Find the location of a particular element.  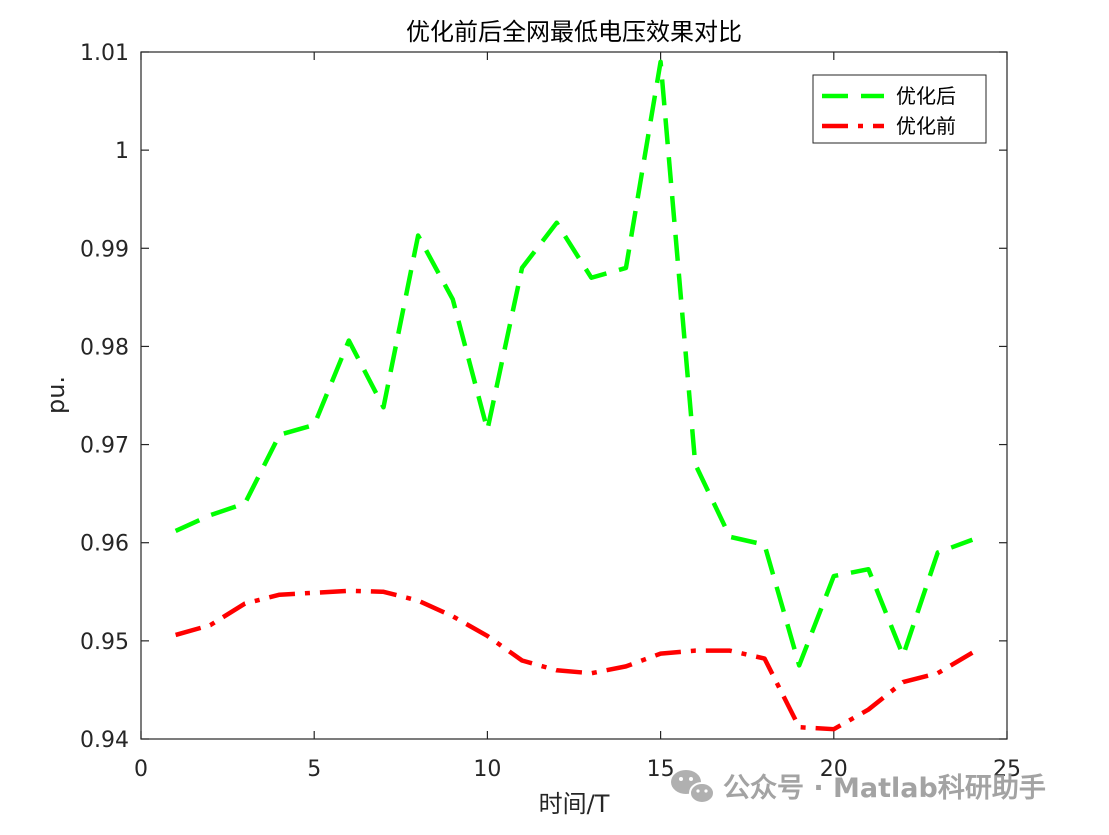

chart-title: 优化前后全网最低电压效果对比 is located at coordinates (574, 32).